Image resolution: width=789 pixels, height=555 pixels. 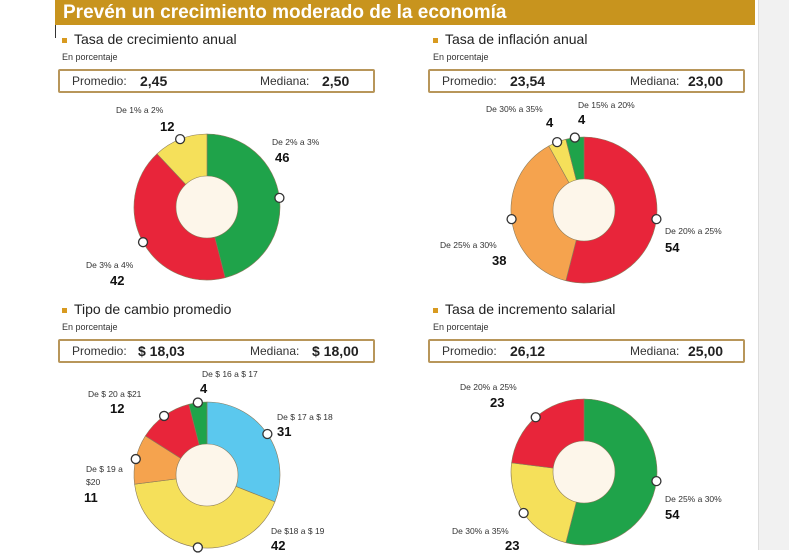 I want to click on promedio-value: $ 18,03, so click(x=161, y=351).